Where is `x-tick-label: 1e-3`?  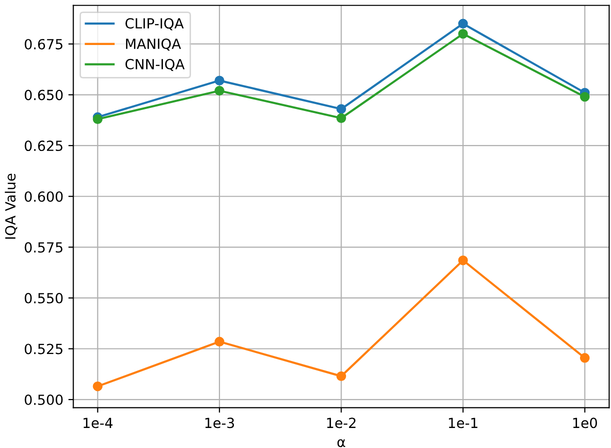 x-tick-label: 1e-3 is located at coordinates (219, 423).